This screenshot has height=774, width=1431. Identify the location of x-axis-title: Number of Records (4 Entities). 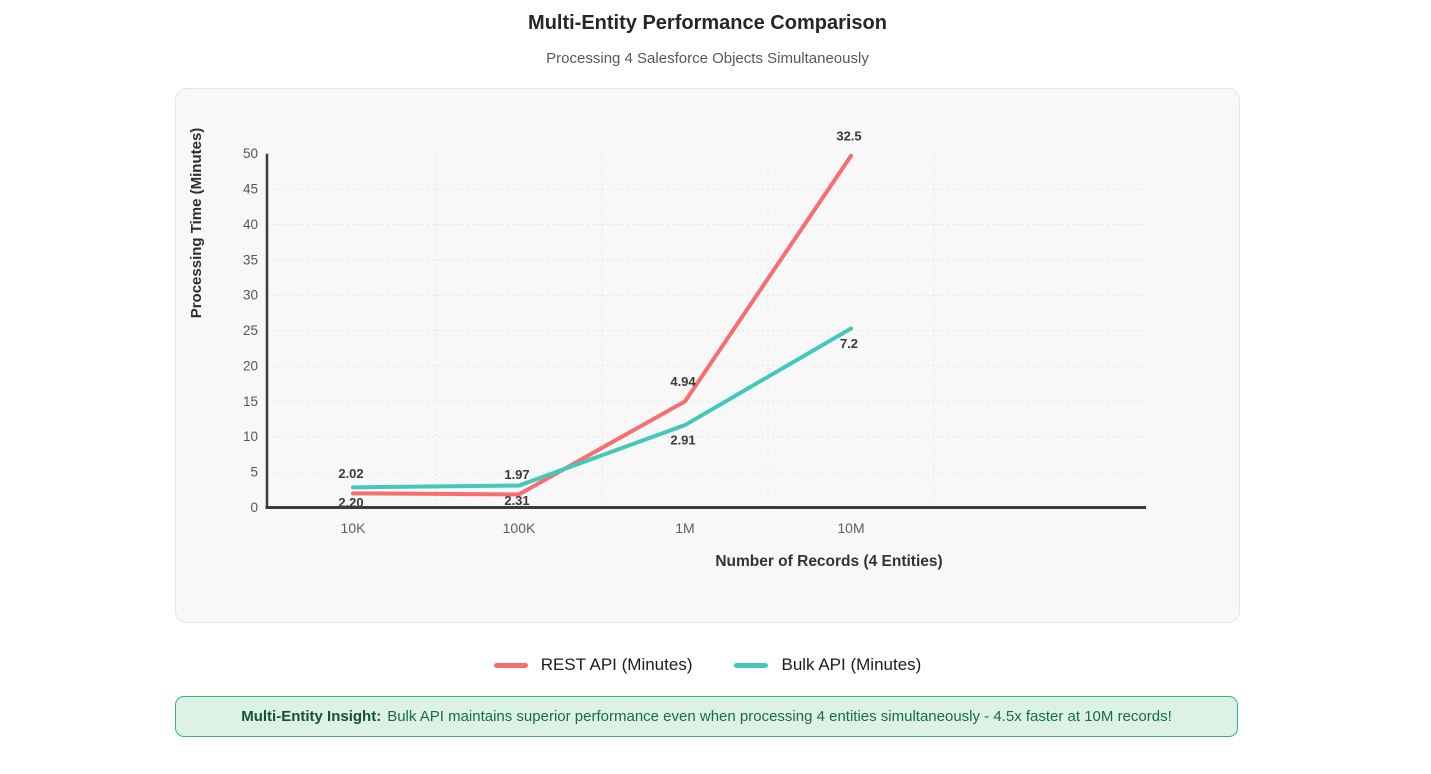
(828, 561).